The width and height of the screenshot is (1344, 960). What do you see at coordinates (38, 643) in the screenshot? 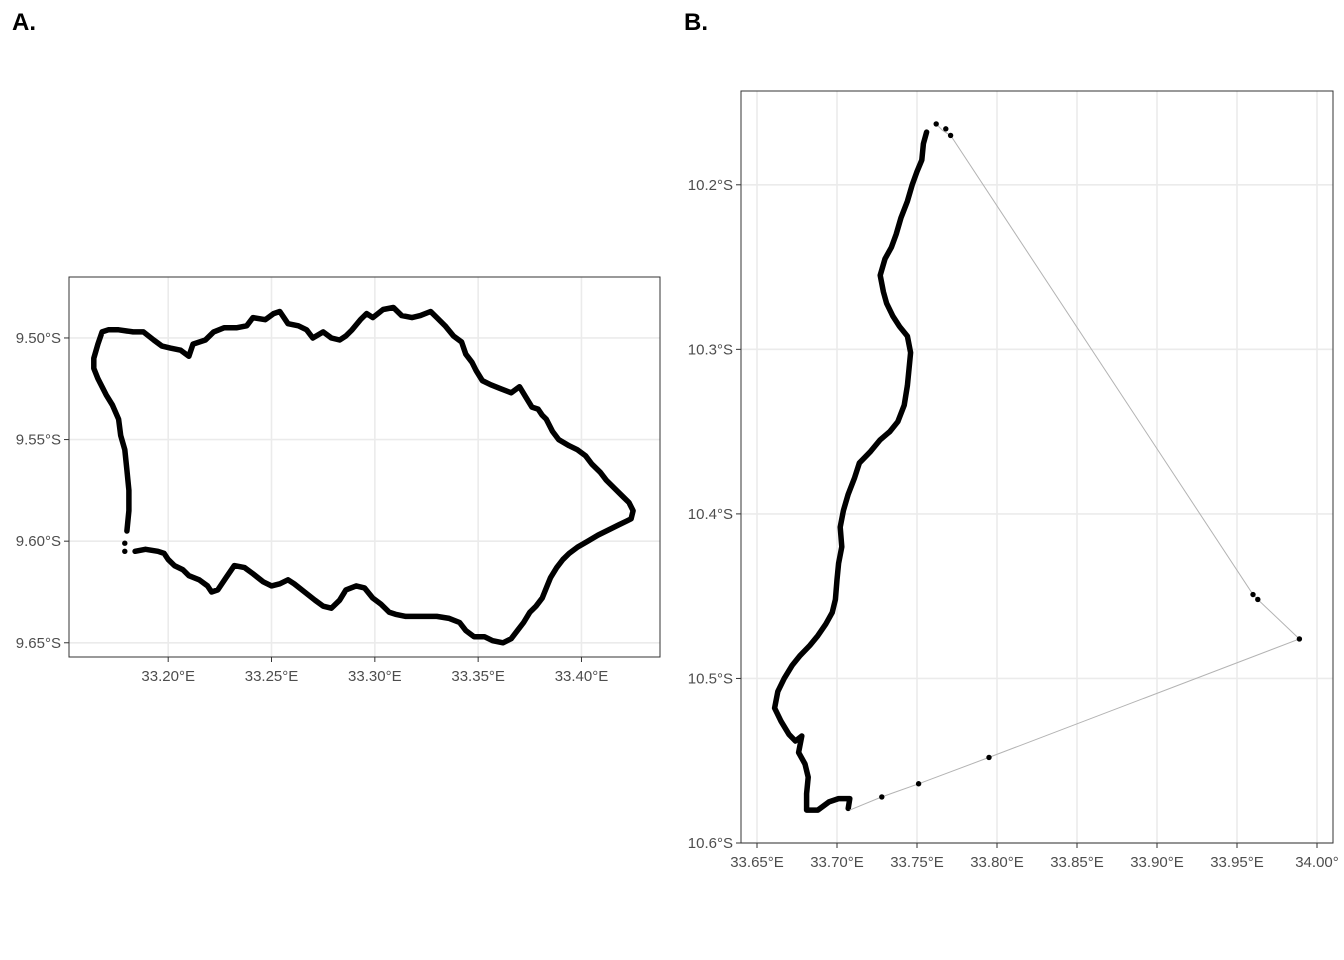
I see `panel-a-y-tick-label-3: 9.65°S` at bounding box center [38, 643].